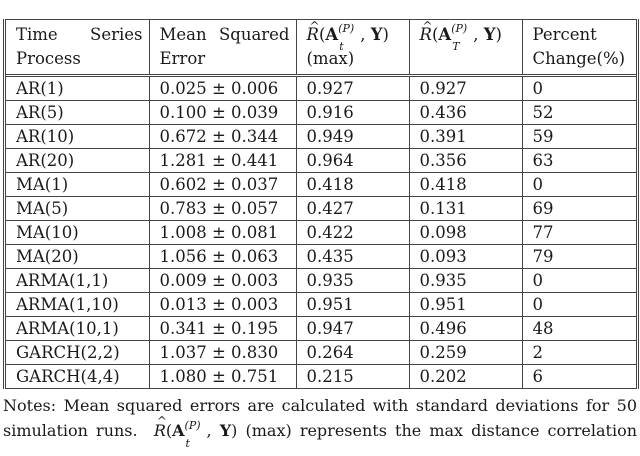  Describe the element at coordinates (578, 208) in the screenshot. I see `cell-percent-change: 69` at that location.